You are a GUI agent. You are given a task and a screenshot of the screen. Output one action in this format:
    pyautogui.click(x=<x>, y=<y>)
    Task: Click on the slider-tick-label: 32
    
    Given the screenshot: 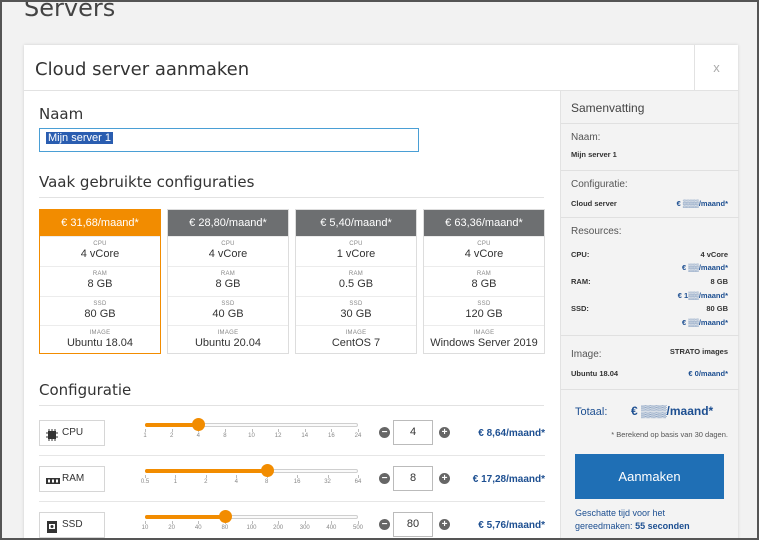 What is the action you would take?
    pyautogui.click(x=327, y=482)
    